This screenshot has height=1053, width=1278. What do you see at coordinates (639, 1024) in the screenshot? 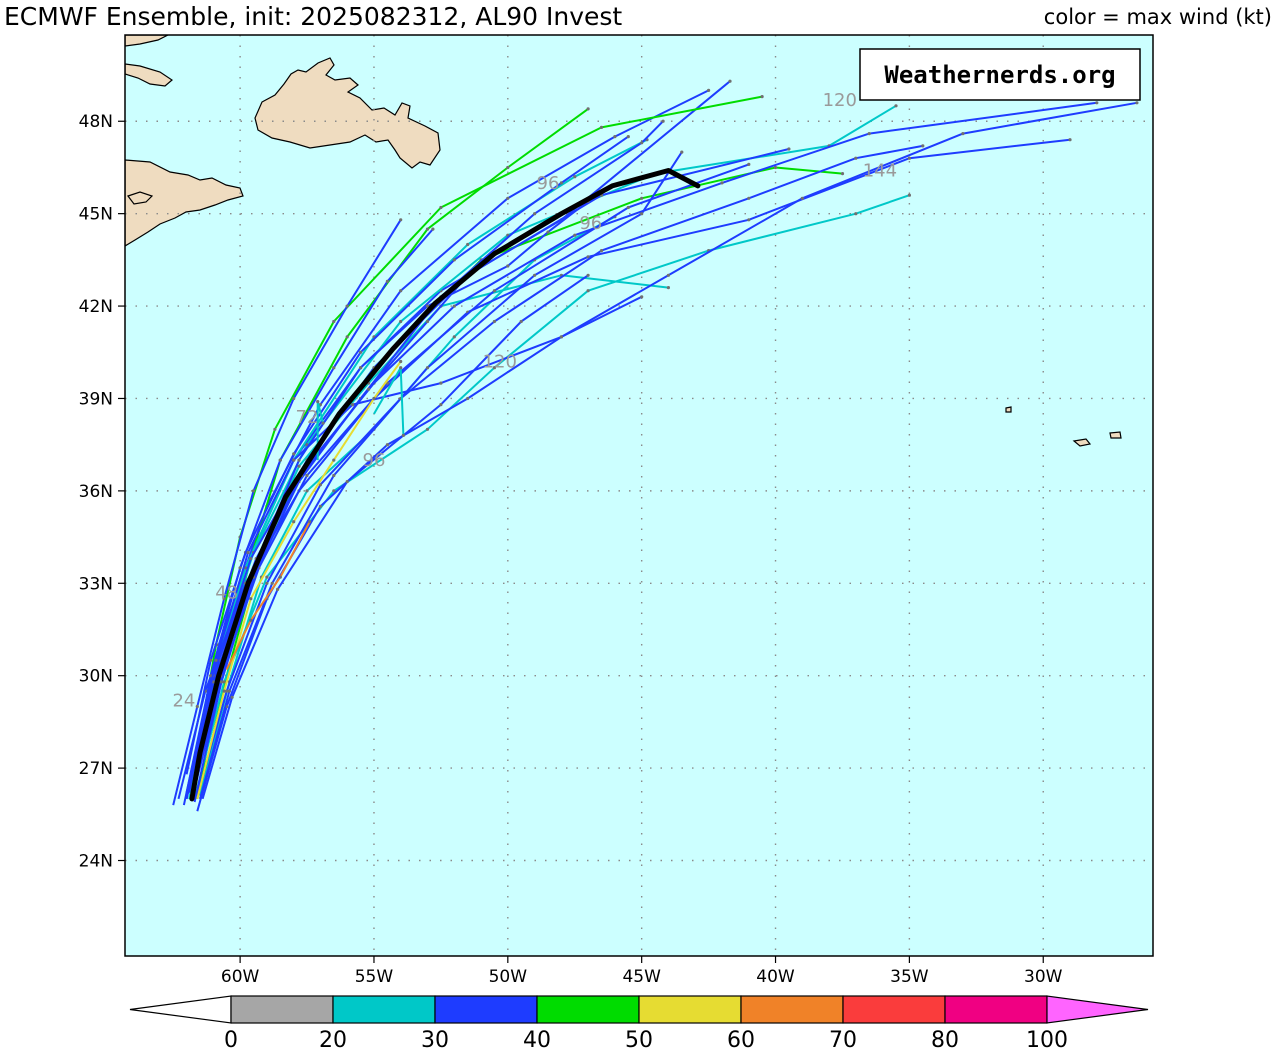
I see `colorbar: 0 20 30 40 50 60 70 80 100` at bounding box center [639, 1024].